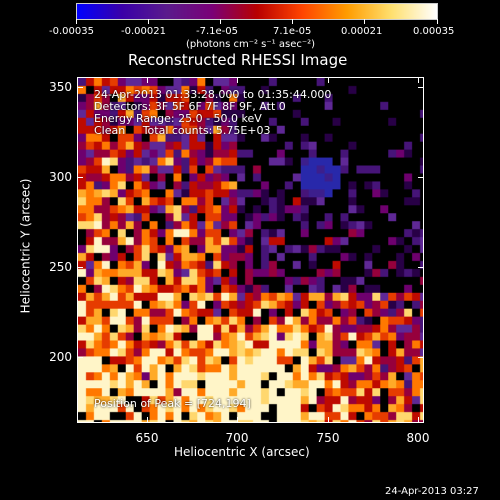 The image size is (500, 500). I want to click on colorbar-tick-label-3: -7.1e-05, so click(217, 31).